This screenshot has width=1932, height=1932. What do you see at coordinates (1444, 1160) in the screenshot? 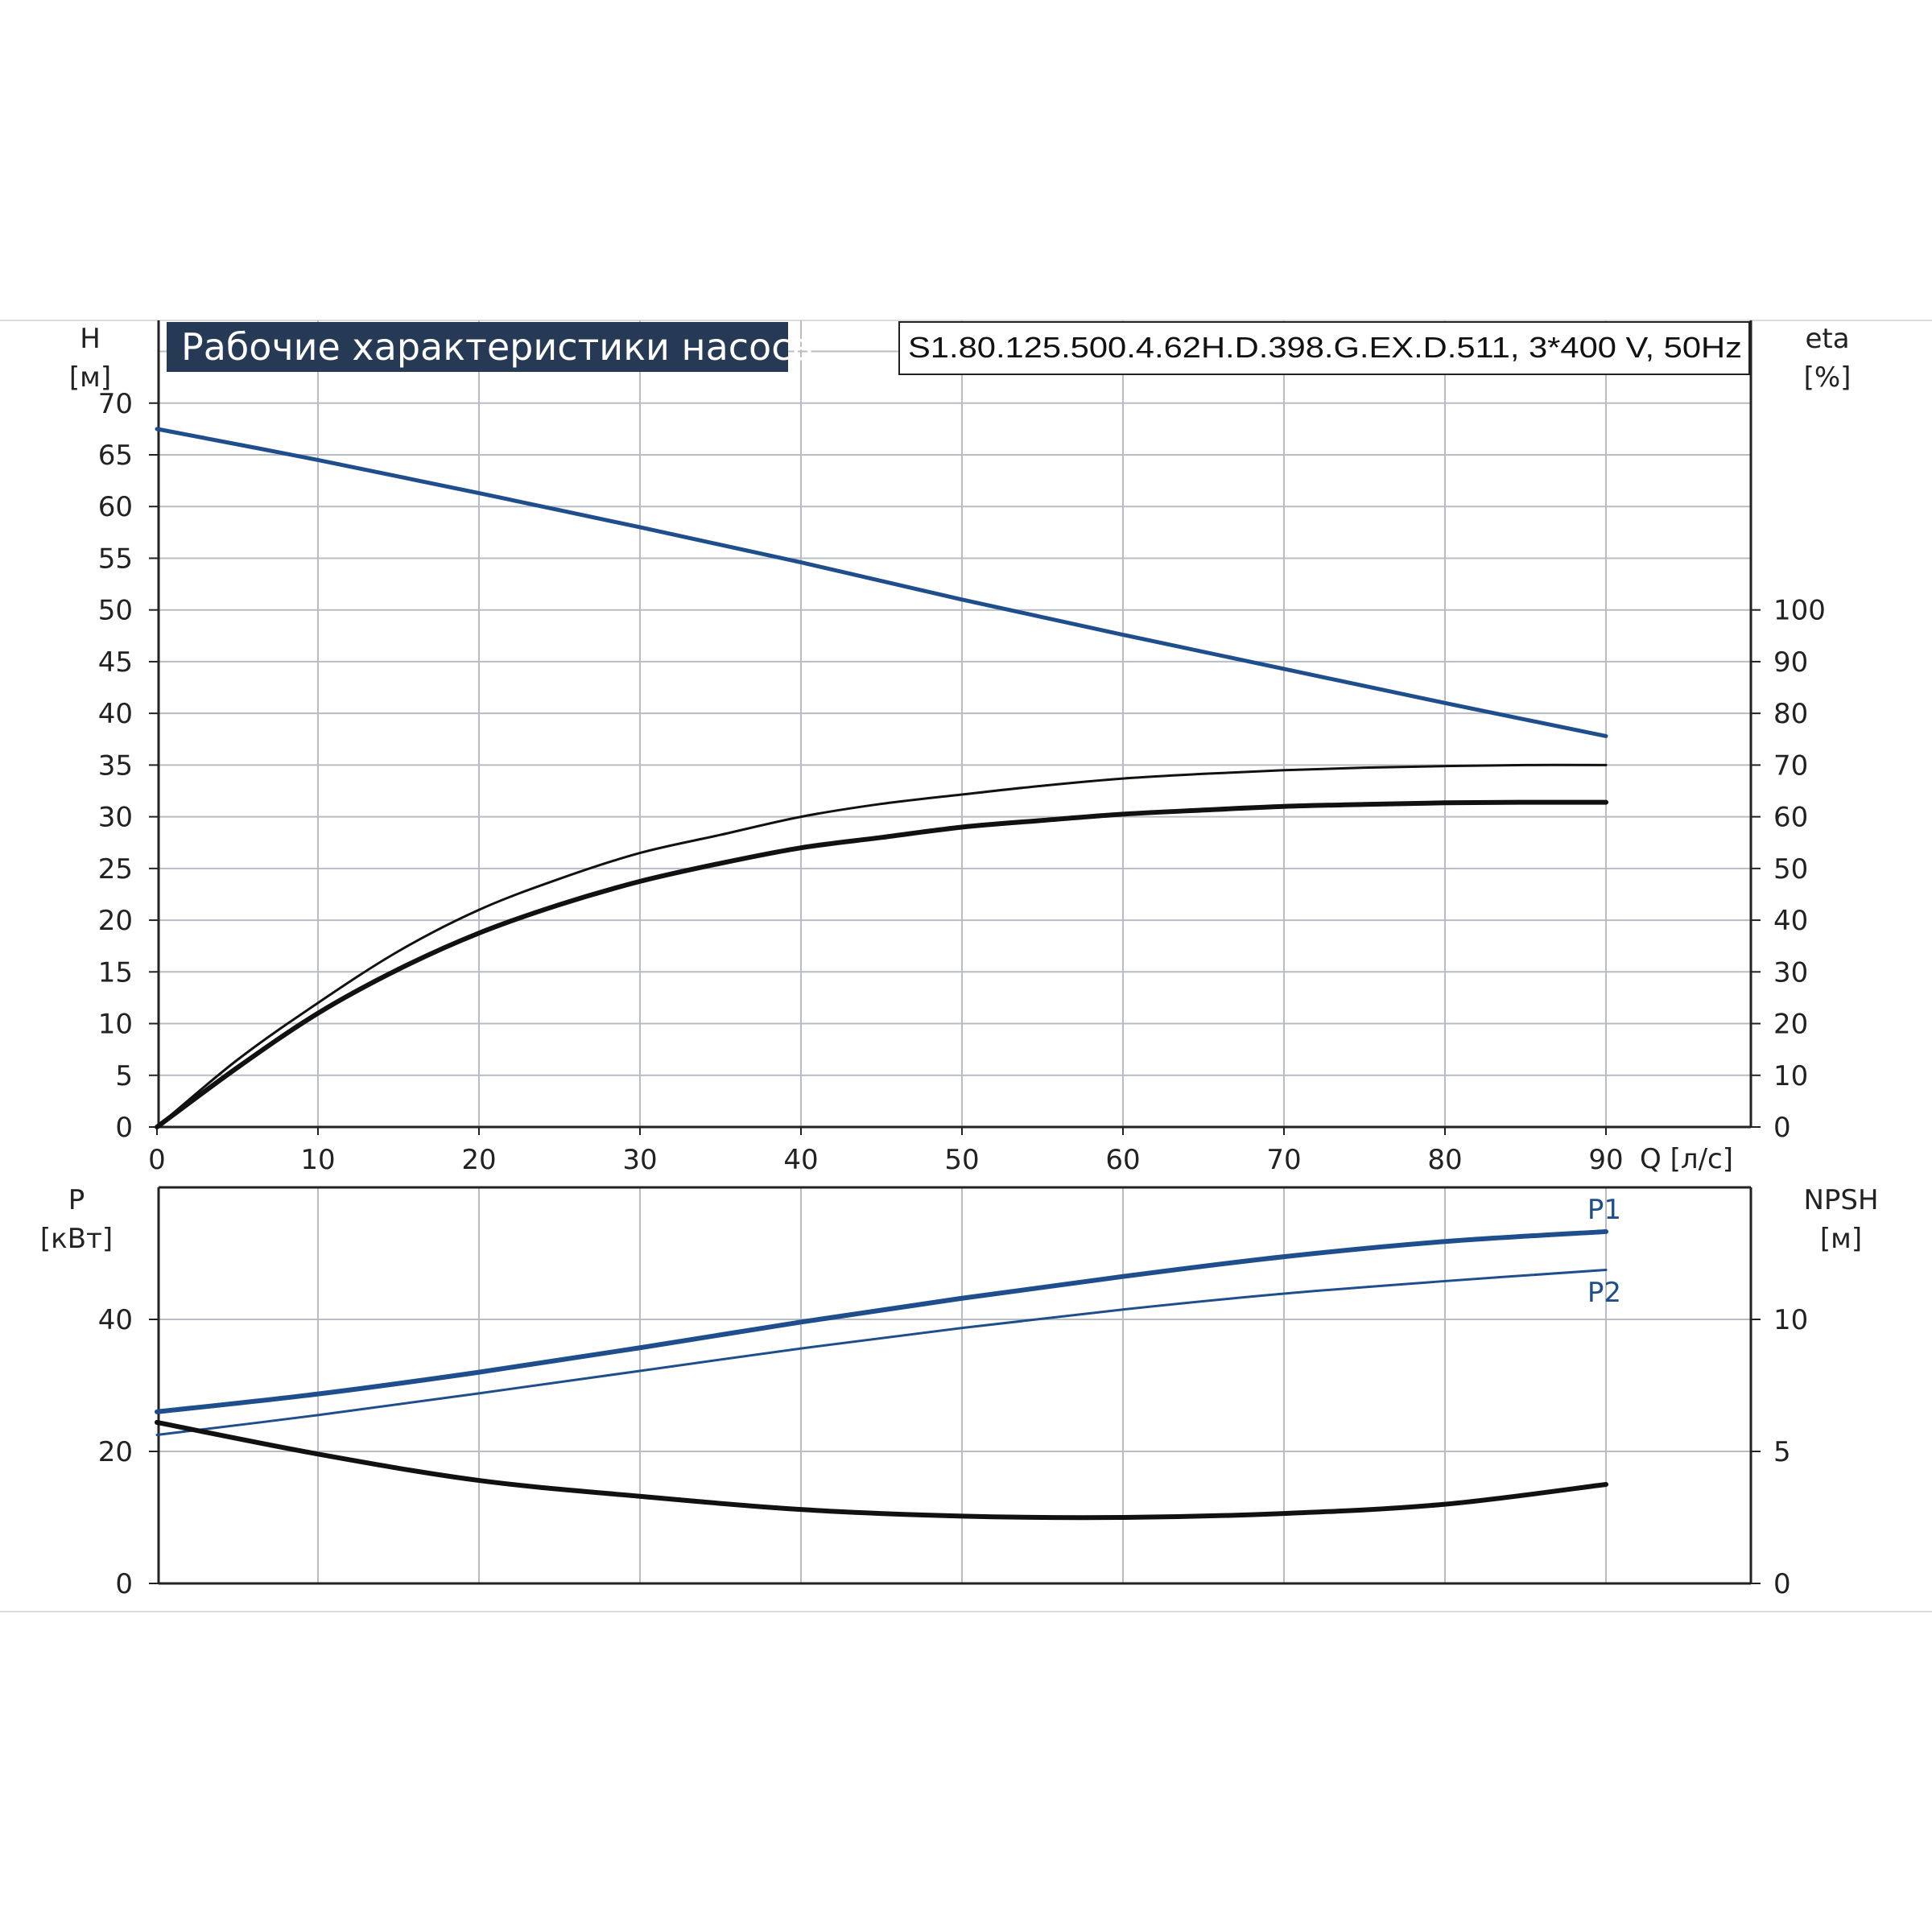
I see `x-tick-label: 80` at bounding box center [1444, 1160].